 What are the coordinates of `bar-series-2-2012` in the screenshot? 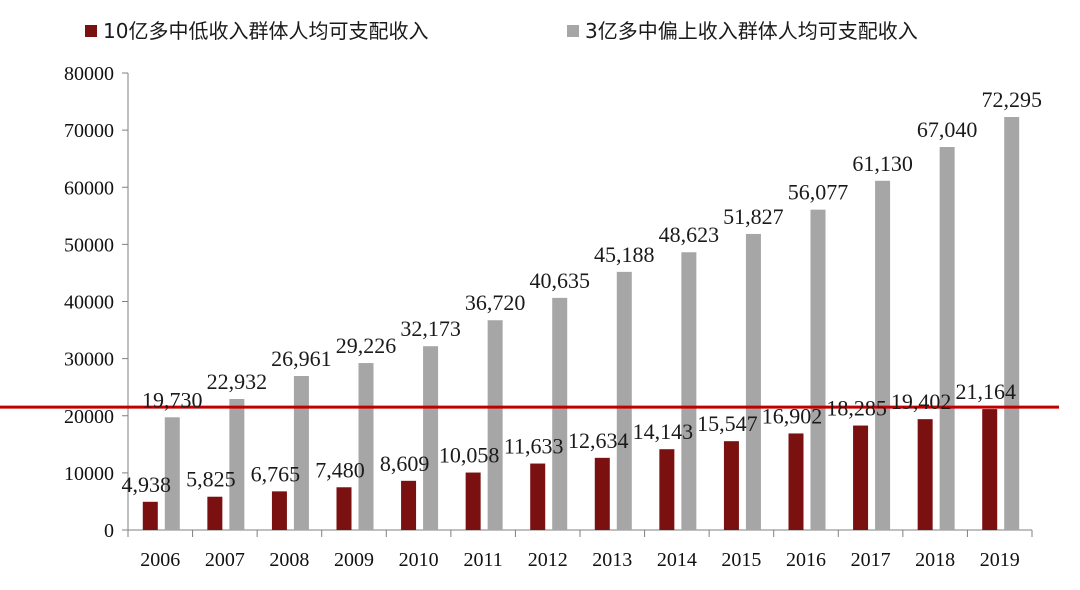 It's located at (560, 413).